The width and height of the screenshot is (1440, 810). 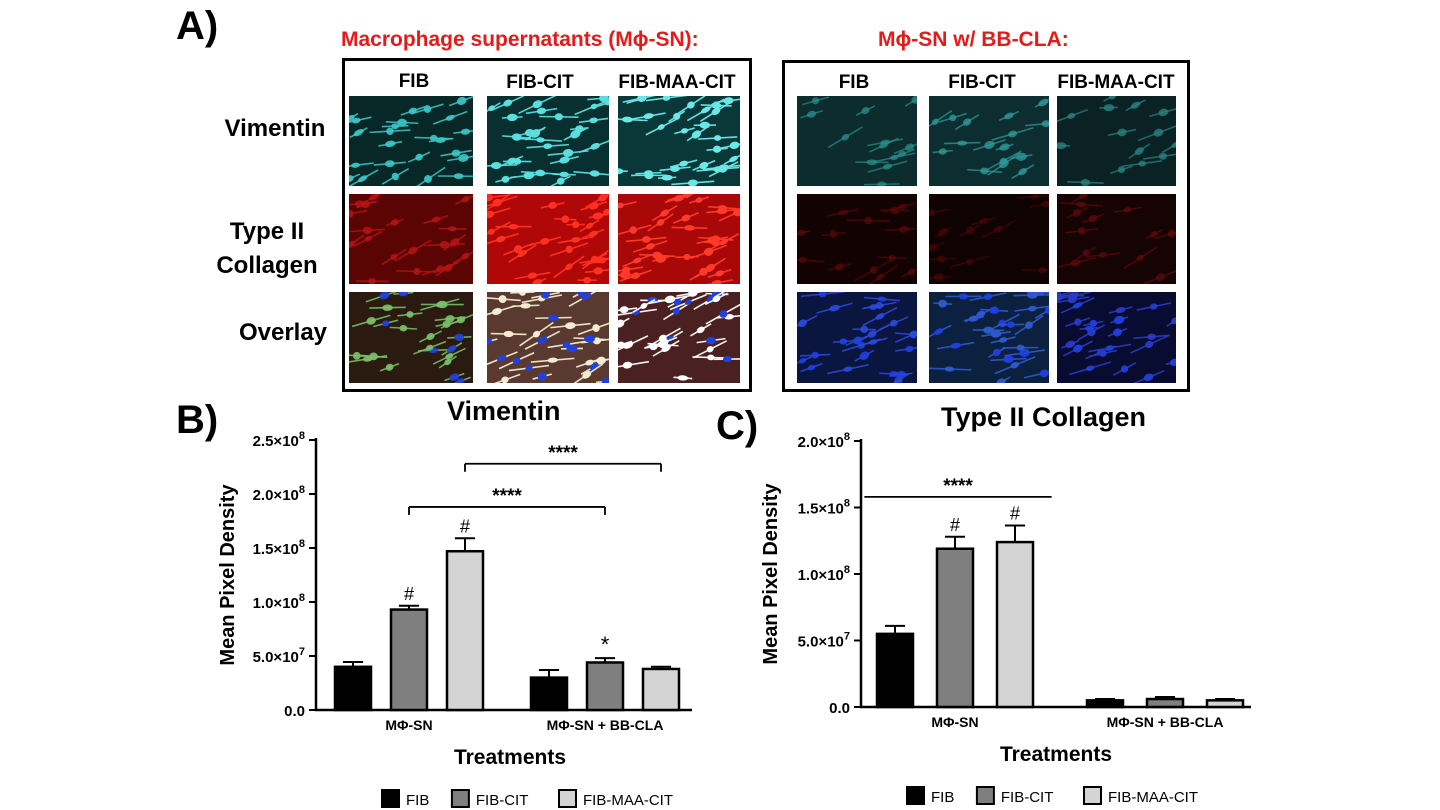 I want to click on chart-c-title: Type II Collagen, so click(x=1044, y=417).